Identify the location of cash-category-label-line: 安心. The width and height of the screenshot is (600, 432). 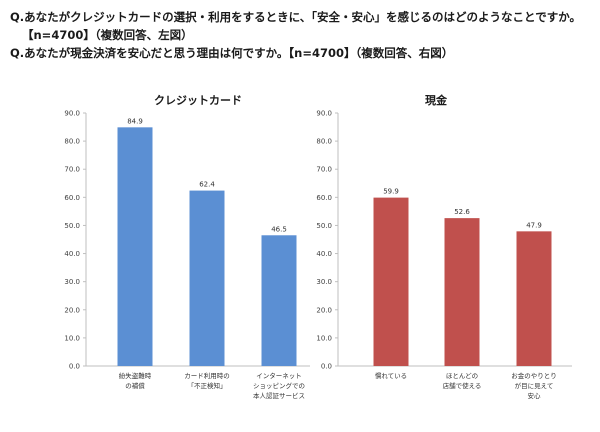
(535, 395).